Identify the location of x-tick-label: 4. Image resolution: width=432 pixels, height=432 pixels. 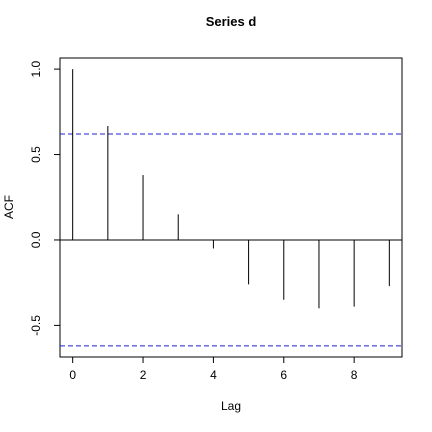
(213, 375).